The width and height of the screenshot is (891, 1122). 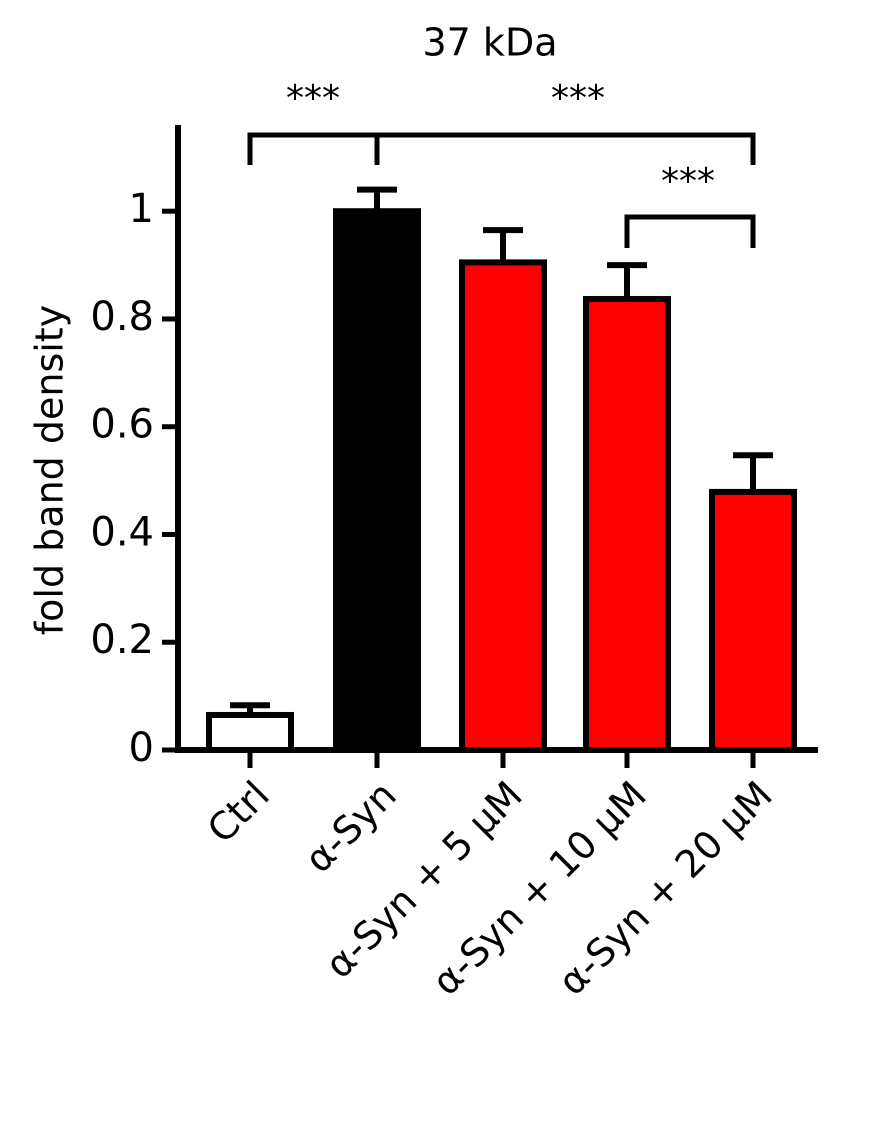 I want to click on chart-title: 37 kDa, so click(x=490, y=43).